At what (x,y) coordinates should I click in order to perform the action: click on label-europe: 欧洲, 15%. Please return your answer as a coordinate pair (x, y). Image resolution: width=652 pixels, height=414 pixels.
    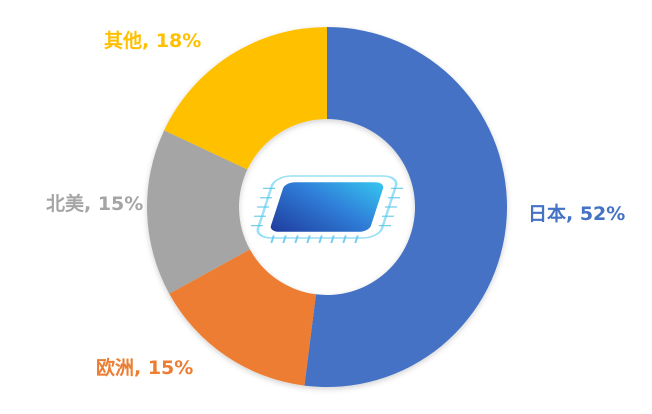
    Looking at the image, I should click on (144, 367).